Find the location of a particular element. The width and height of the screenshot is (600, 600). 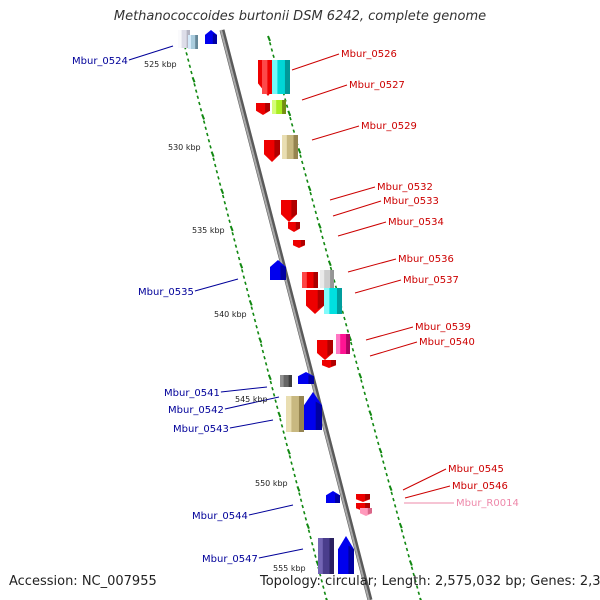

gene-label-mbur-0541: Mbur_0541 is located at coordinates (192, 393).